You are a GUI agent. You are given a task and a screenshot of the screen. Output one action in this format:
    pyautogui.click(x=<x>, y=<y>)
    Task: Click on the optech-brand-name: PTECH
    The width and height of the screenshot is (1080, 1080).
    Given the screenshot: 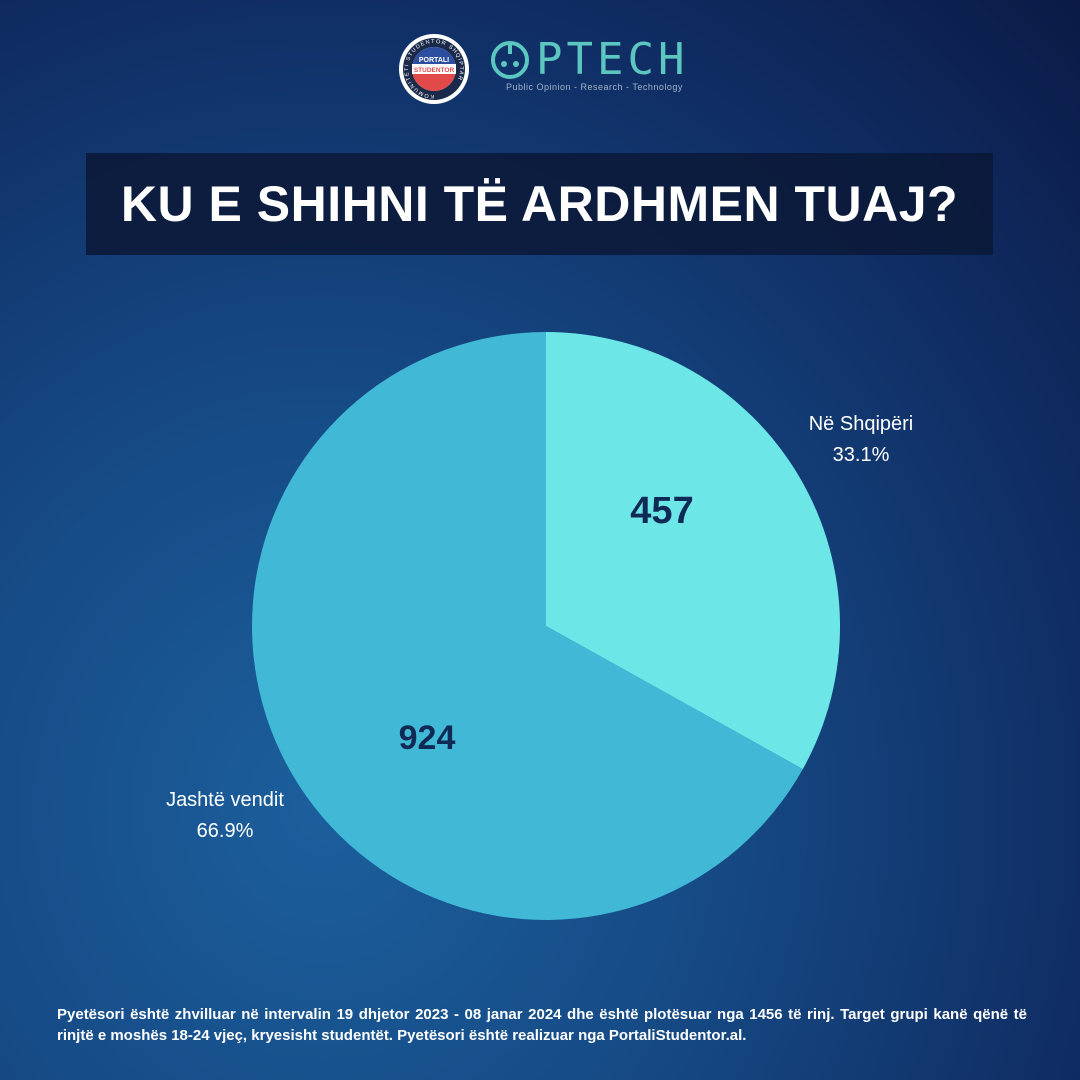 What is the action you would take?
    pyautogui.click(x=612, y=59)
    